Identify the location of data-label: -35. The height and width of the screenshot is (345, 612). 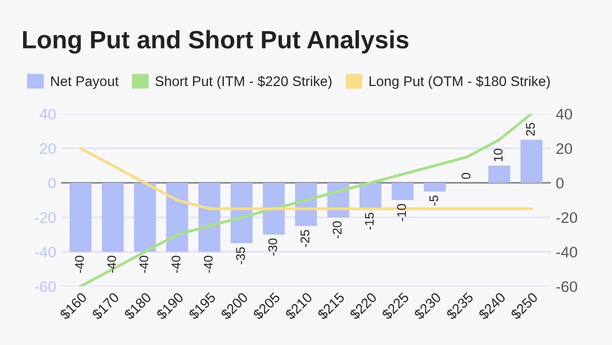
(240, 255).